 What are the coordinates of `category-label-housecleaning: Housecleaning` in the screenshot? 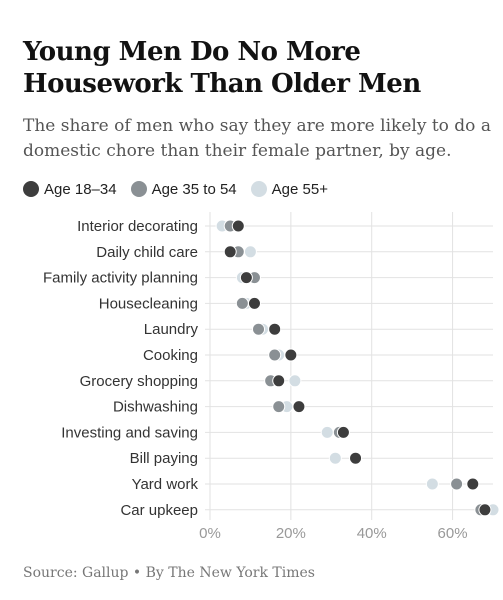 It's located at (148, 303).